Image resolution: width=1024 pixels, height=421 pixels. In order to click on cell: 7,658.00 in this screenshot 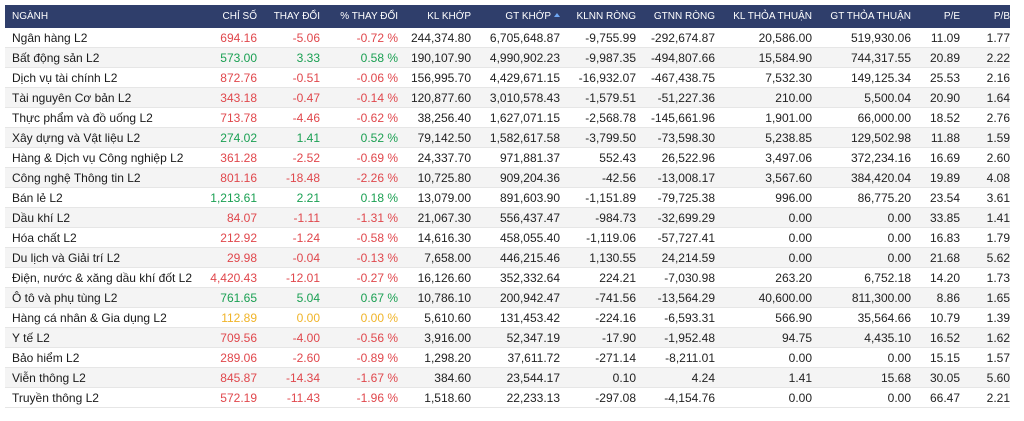, I will do `click(434, 257)`.